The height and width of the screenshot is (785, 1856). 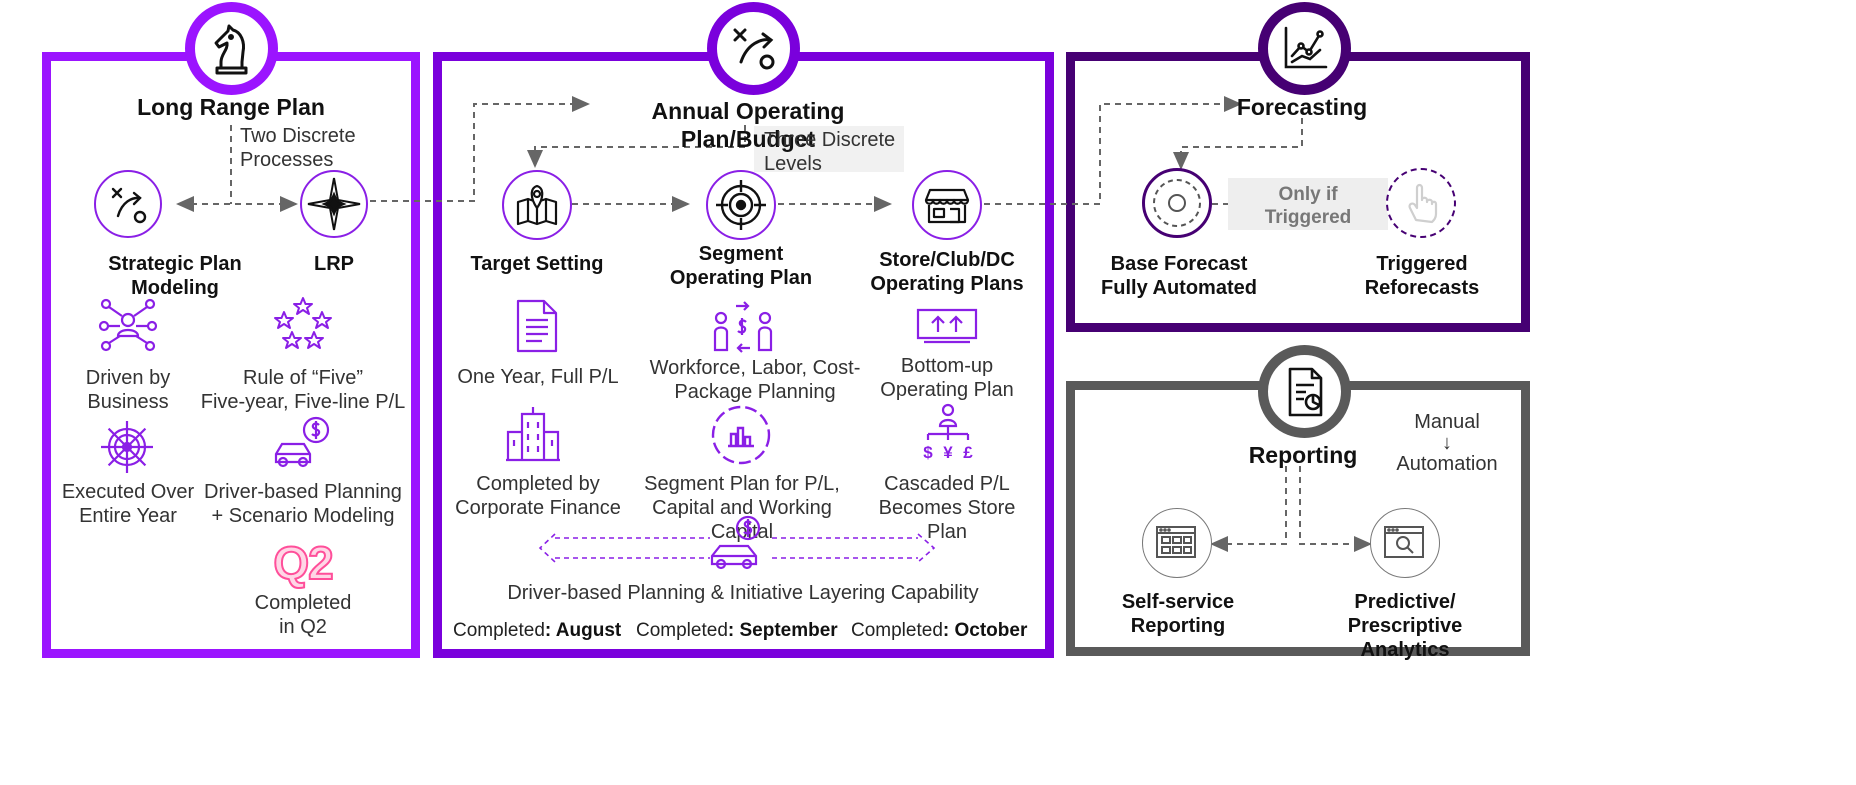 What do you see at coordinates (1302, 107) in the screenshot?
I see `forecasting-title: Forecasting` at bounding box center [1302, 107].